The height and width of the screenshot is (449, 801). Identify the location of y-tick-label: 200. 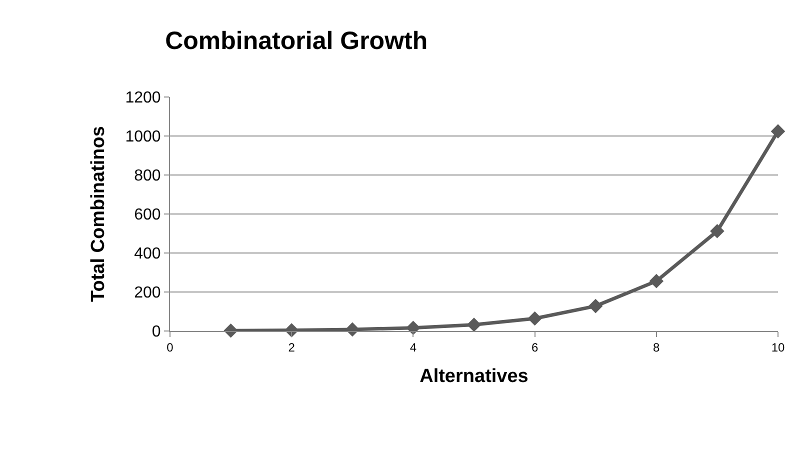
(147, 293).